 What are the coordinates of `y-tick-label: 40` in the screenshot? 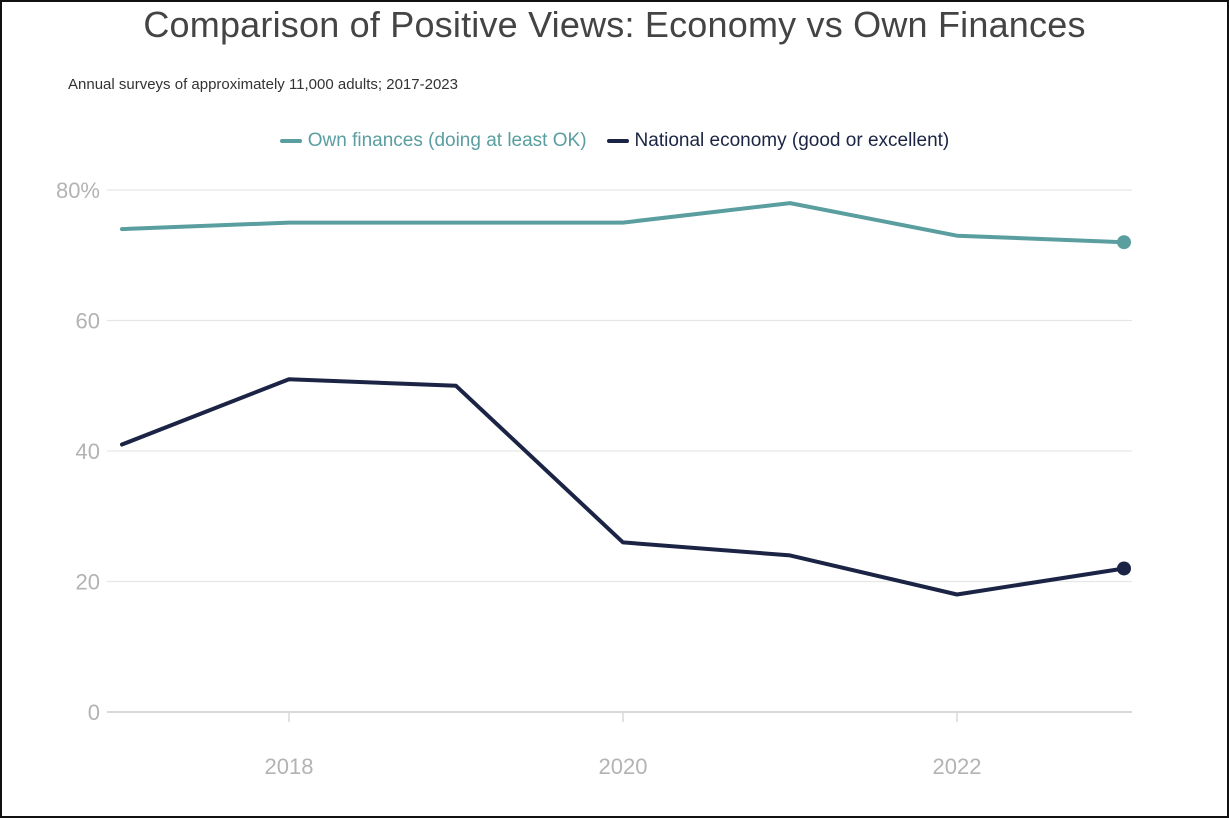 It's located at (88, 451).